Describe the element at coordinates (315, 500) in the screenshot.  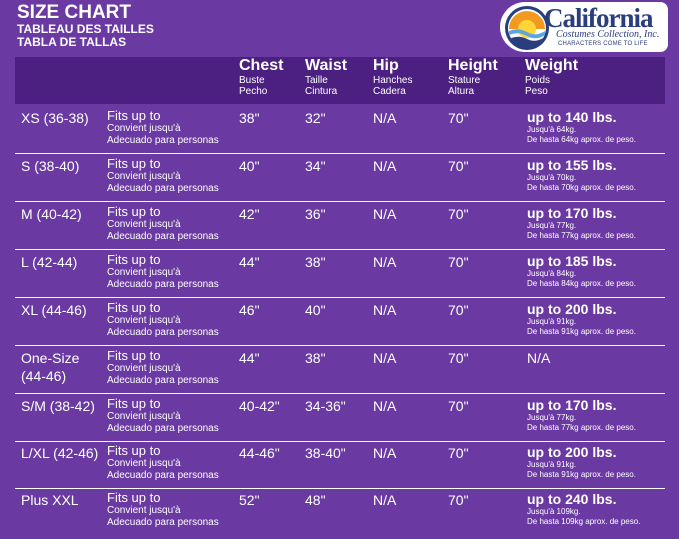
I see `waist-value: 48"` at that location.